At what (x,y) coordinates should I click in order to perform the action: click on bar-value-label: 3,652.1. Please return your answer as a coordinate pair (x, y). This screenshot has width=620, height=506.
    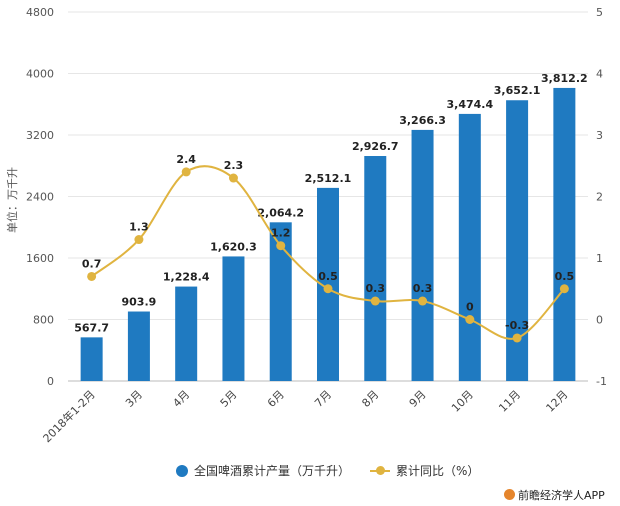
    Looking at the image, I should click on (517, 90).